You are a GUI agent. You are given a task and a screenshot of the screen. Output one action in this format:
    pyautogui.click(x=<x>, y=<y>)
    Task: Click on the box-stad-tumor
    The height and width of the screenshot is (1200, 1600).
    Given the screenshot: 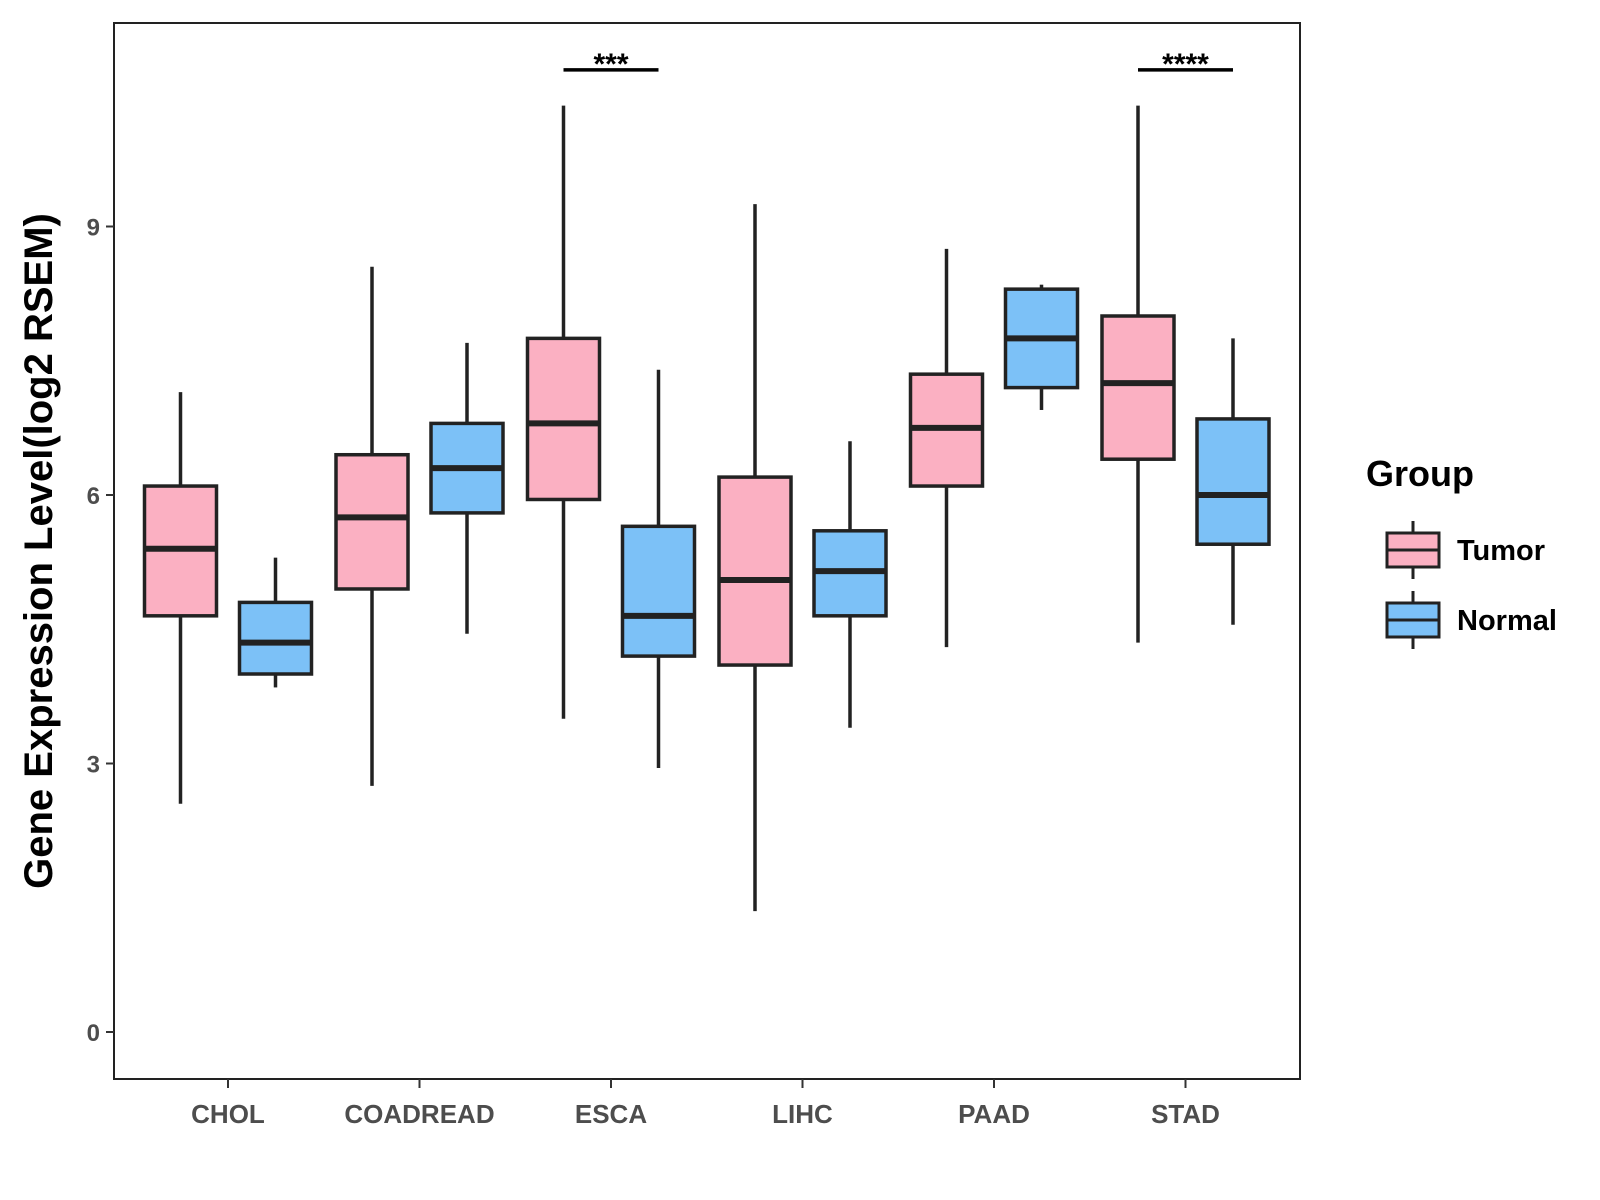 What is the action you would take?
    pyautogui.click(x=1138, y=374)
    